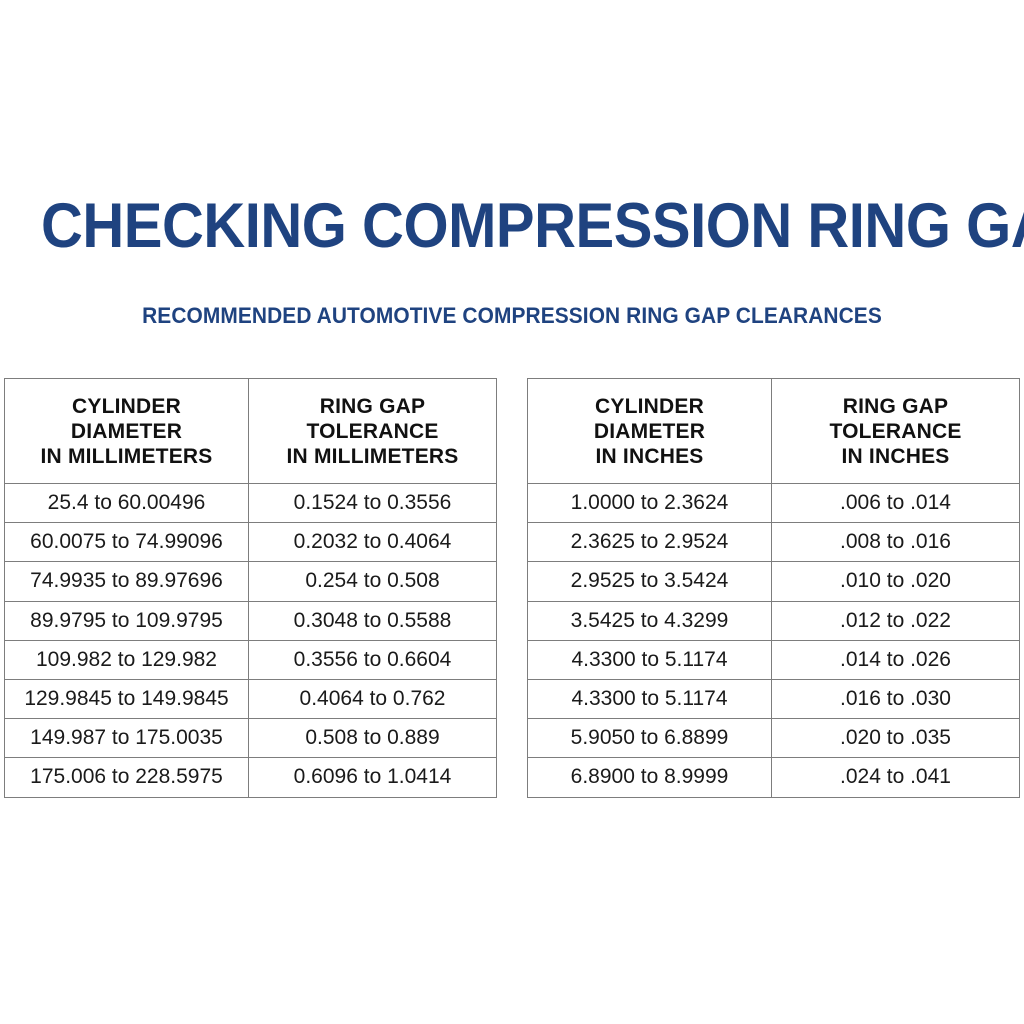 The width and height of the screenshot is (1024, 1024). What do you see at coordinates (649, 738) in the screenshot?
I see `cell-cylinder-diameter: 5.9050 to 6.8899` at bounding box center [649, 738].